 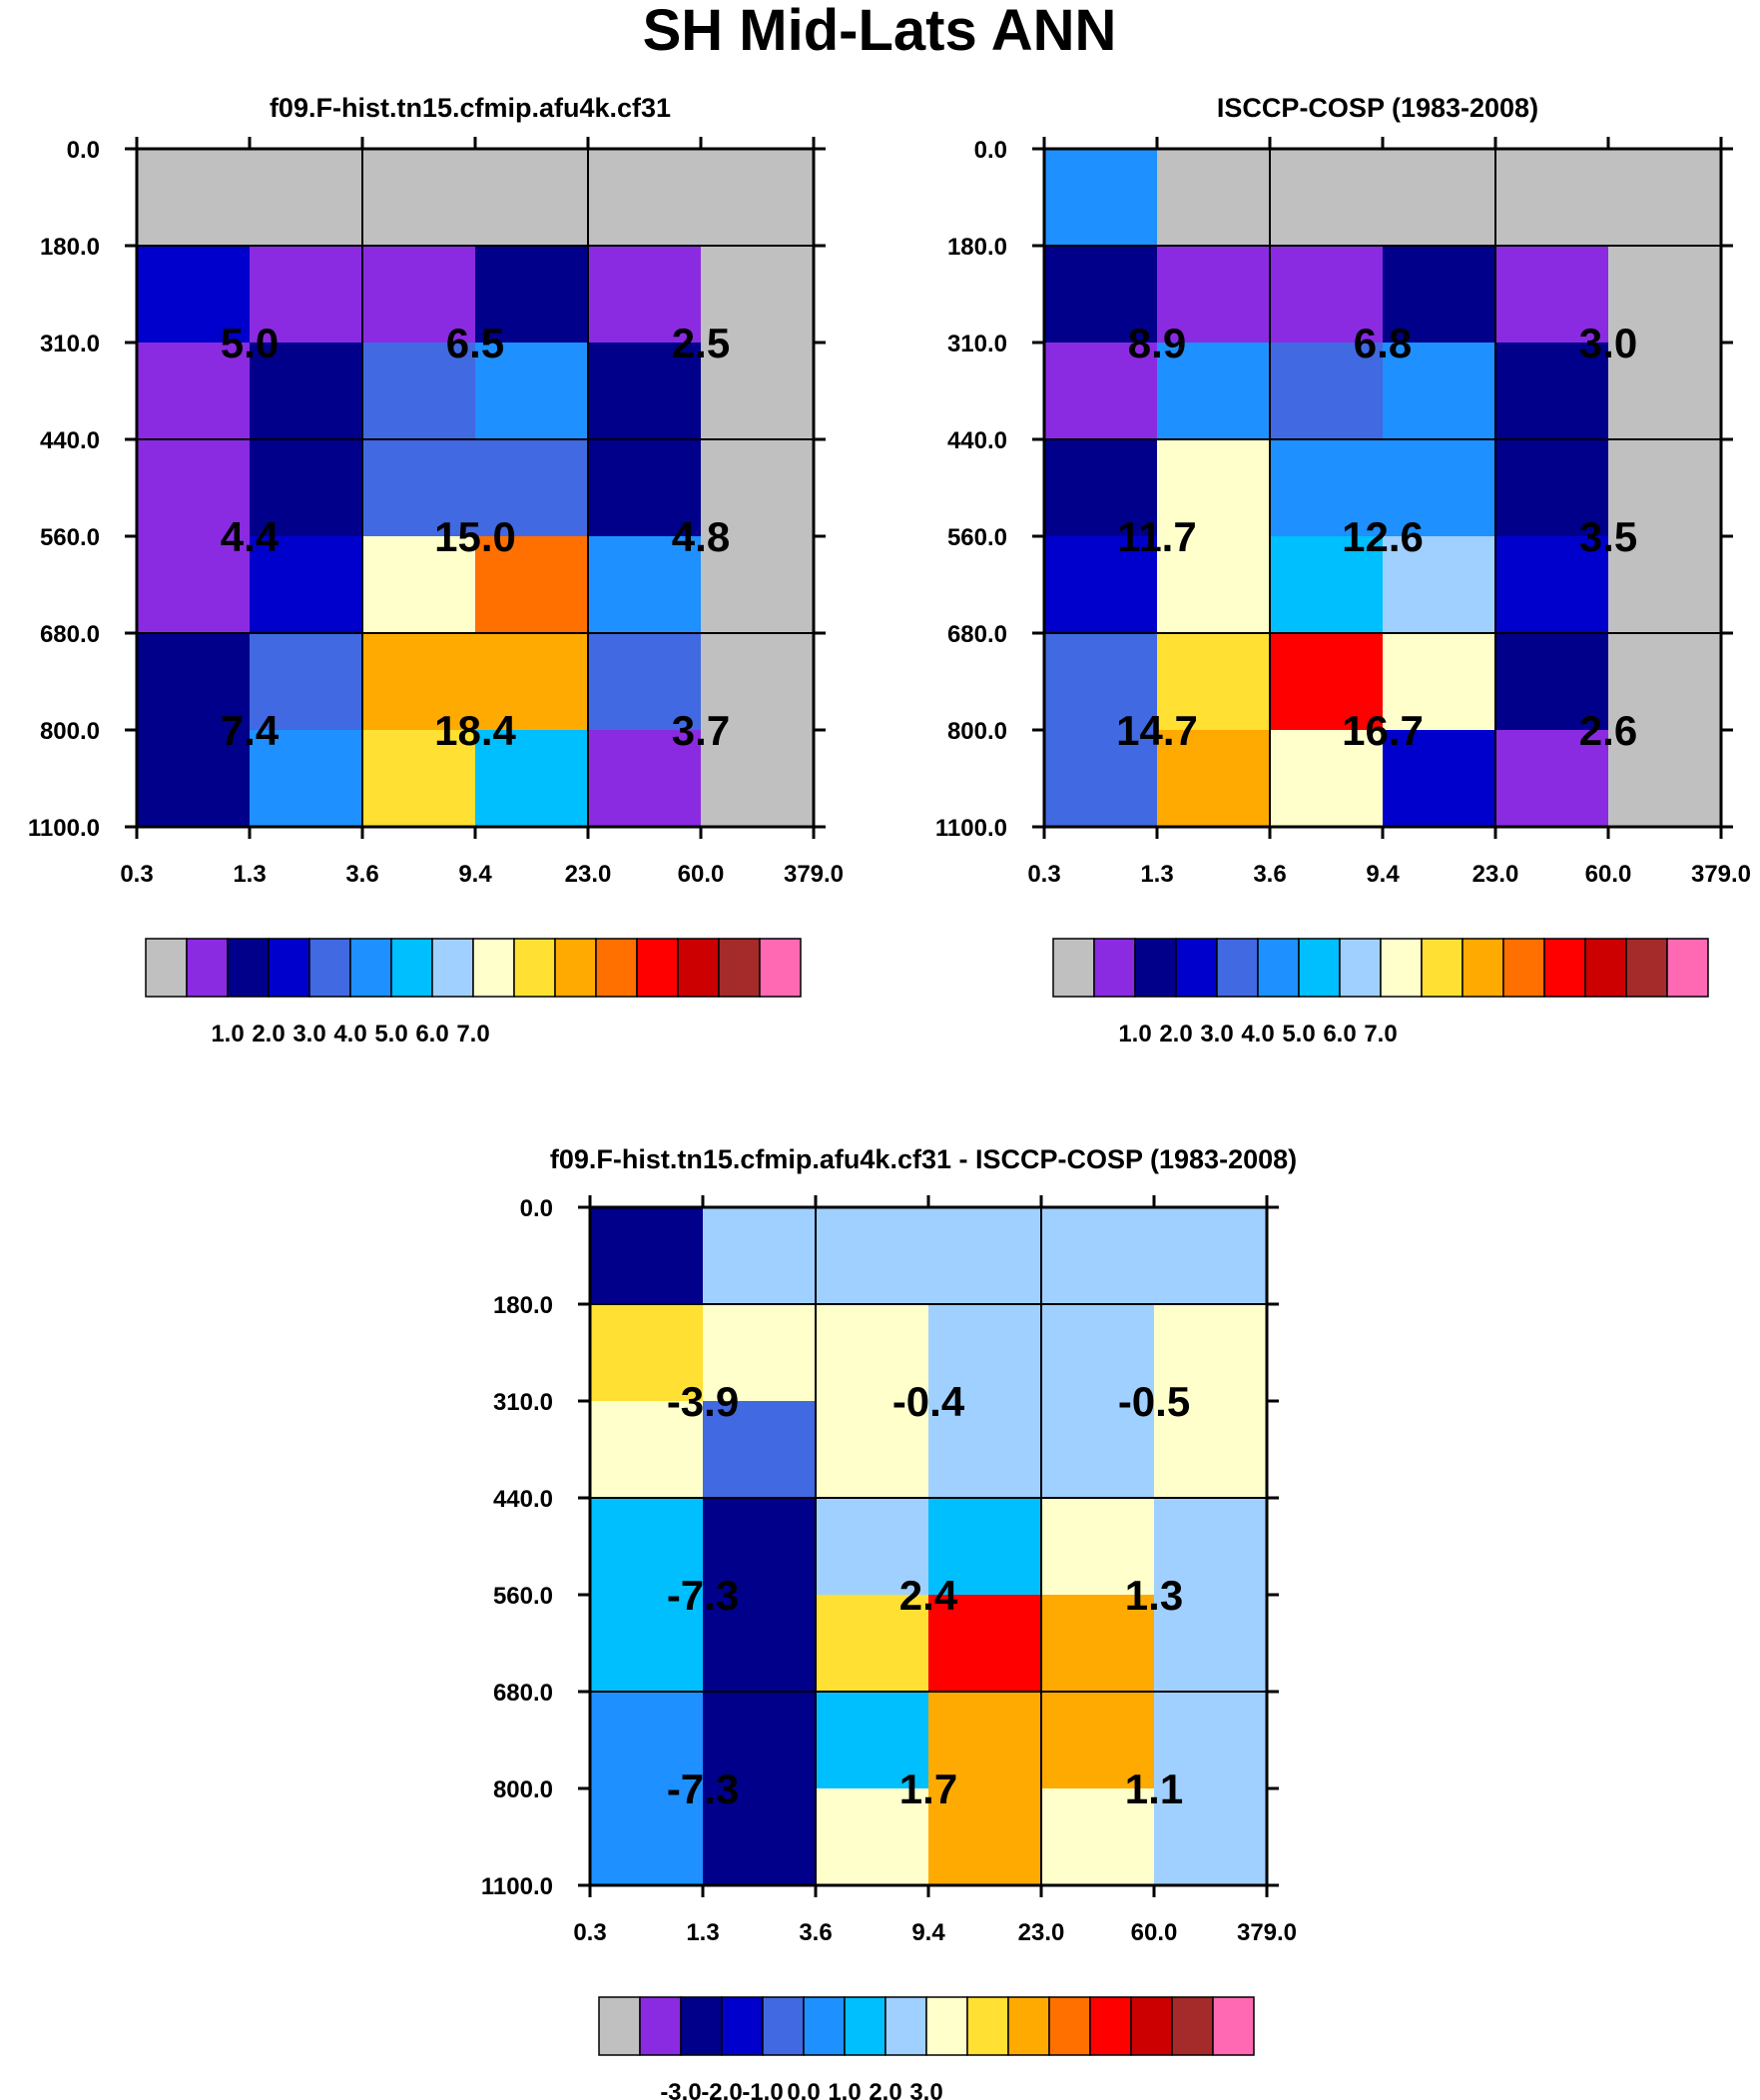 I want to click on y-tick-label: 560.0, so click(x=70, y=537).